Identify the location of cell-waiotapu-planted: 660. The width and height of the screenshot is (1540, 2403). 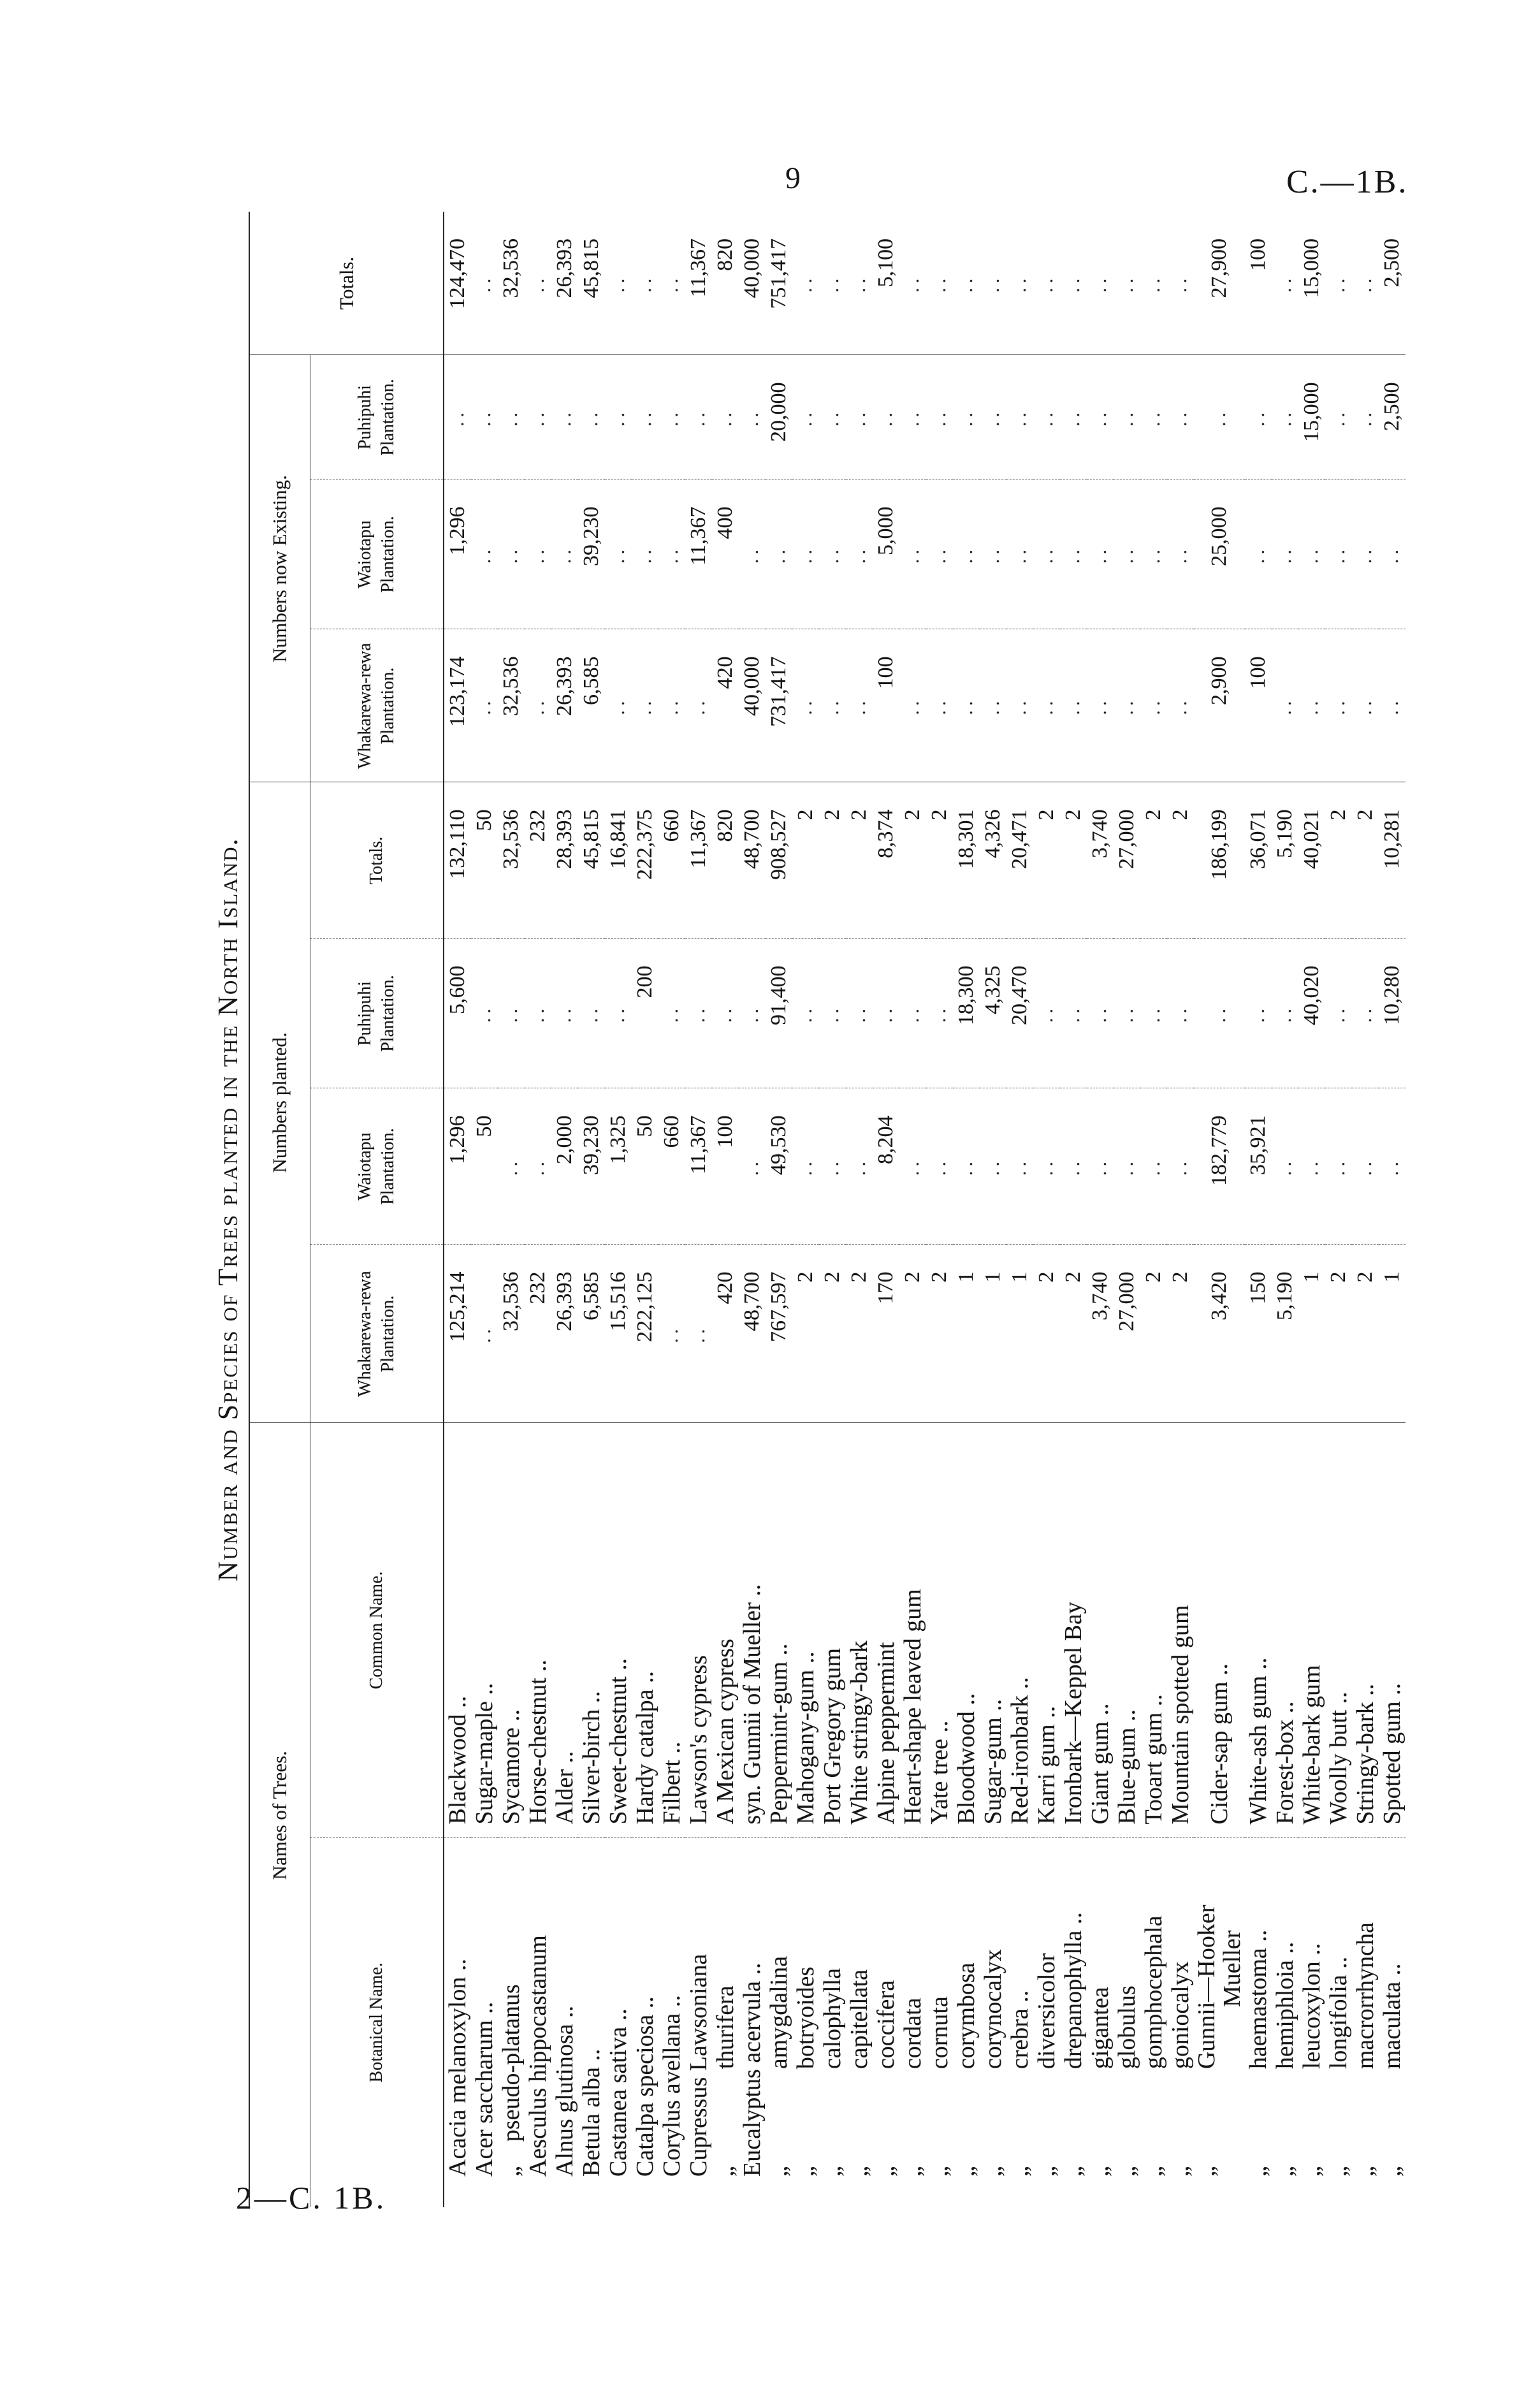
(672, 1166).